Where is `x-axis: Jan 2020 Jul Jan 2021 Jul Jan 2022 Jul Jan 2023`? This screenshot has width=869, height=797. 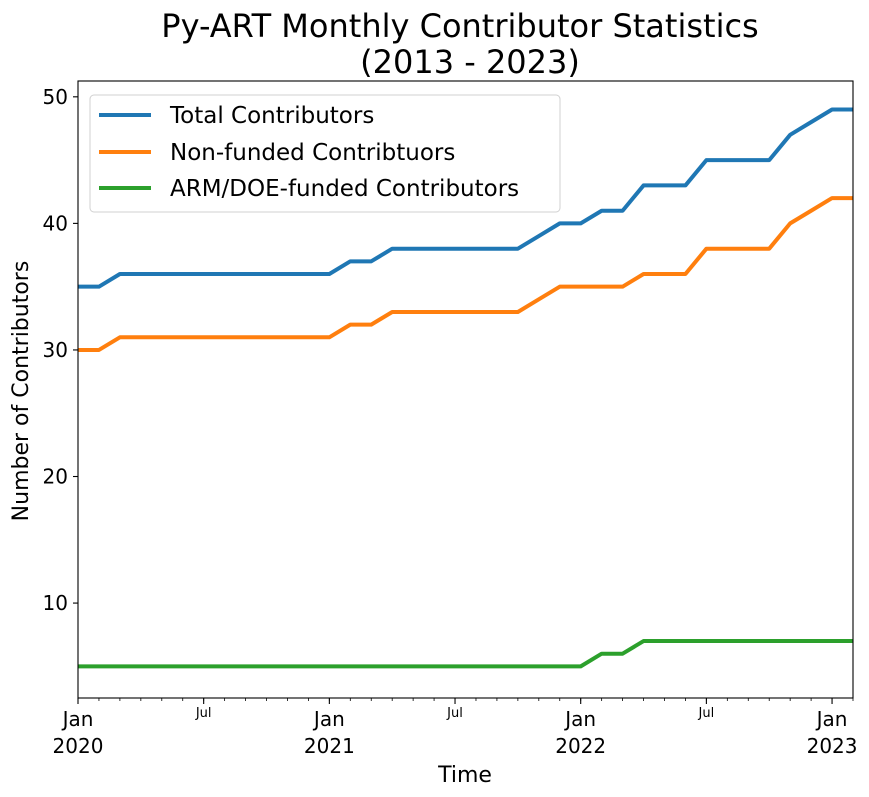
x-axis: Jan 2020 Jul Jan 2021 Jul Jan 2022 Jul Jan 2023 is located at coordinates (455, 728).